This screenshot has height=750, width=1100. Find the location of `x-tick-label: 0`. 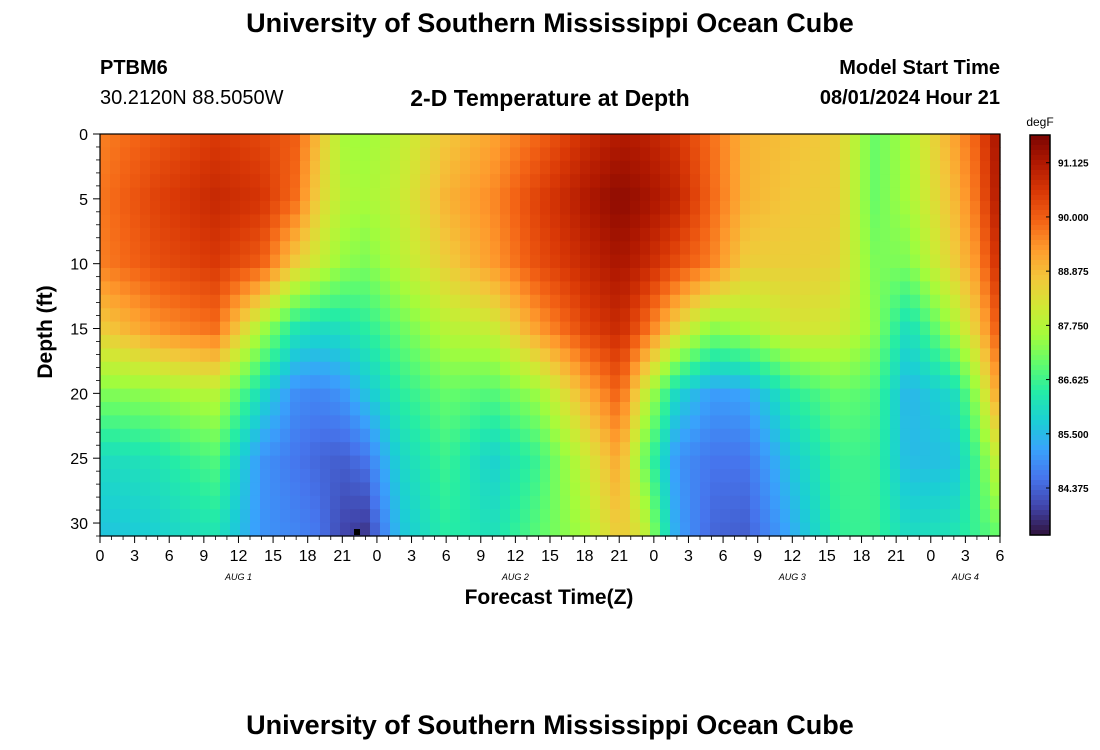

x-tick-label: 0 is located at coordinates (653, 556).